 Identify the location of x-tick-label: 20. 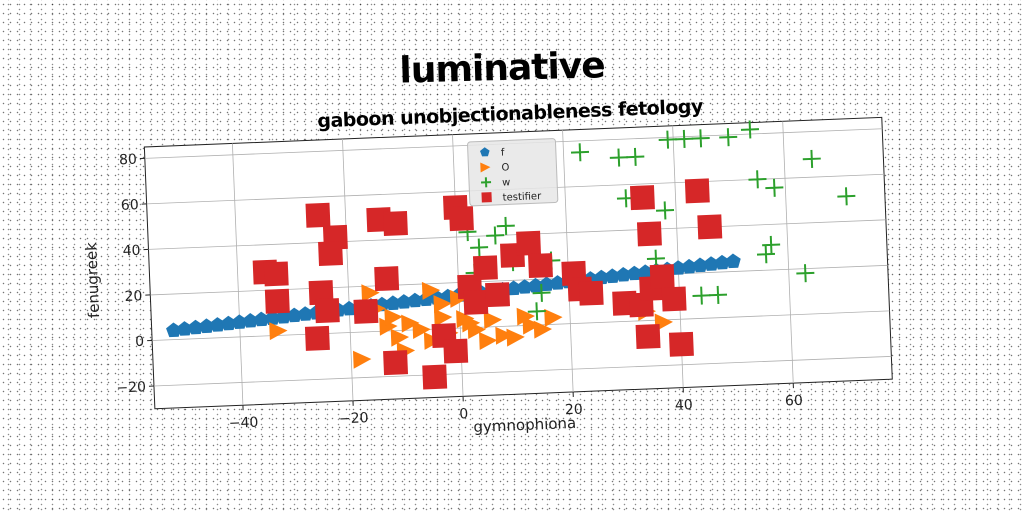
(574, 410).